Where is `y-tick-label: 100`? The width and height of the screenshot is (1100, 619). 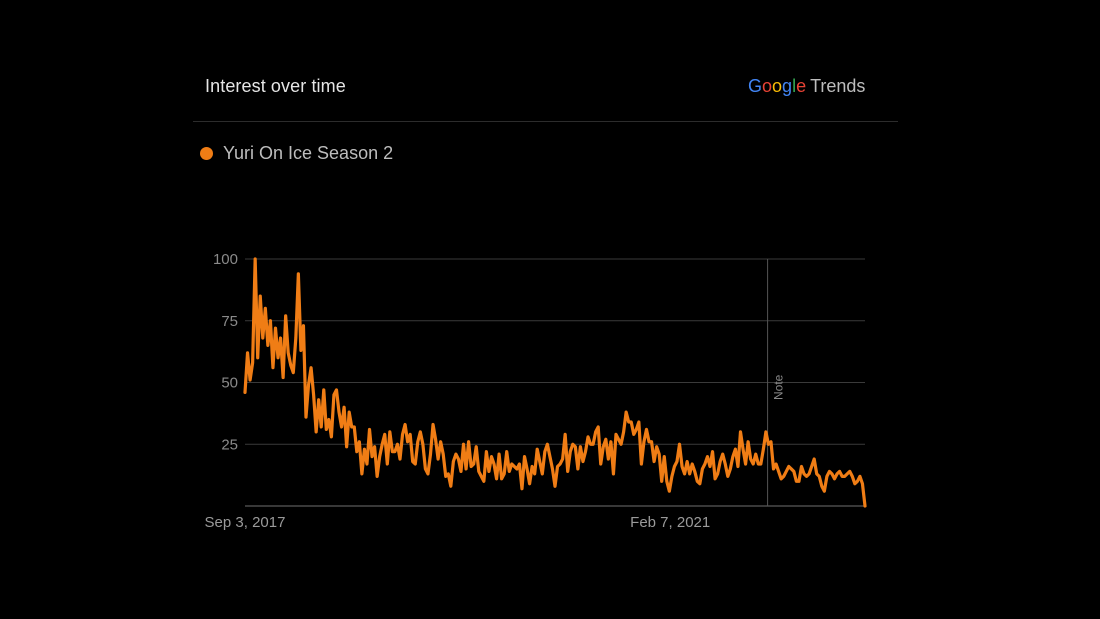 y-tick-label: 100 is located at coordinates (225, 259).